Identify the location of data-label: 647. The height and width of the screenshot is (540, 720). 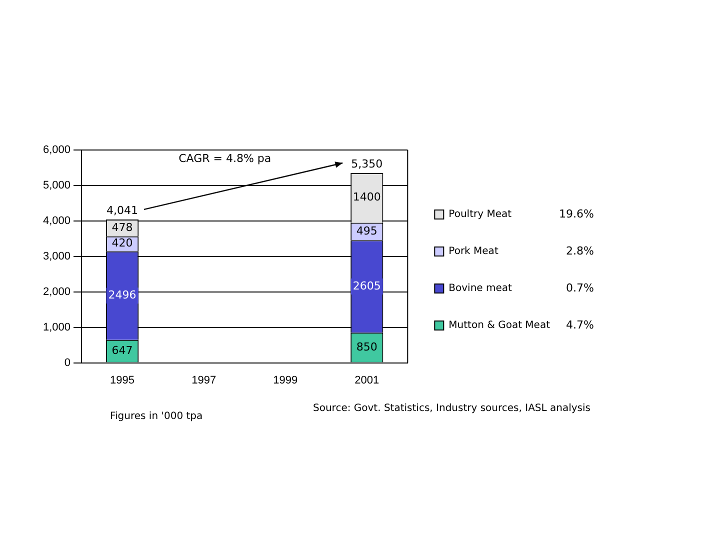
(122, 350).